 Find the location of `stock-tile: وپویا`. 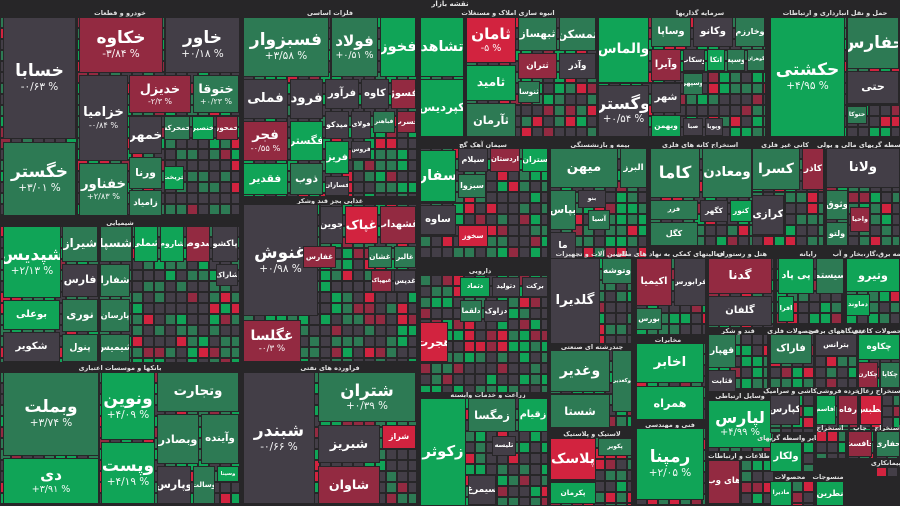

stock-tile: وپویا is located at coordinates (714, 127).